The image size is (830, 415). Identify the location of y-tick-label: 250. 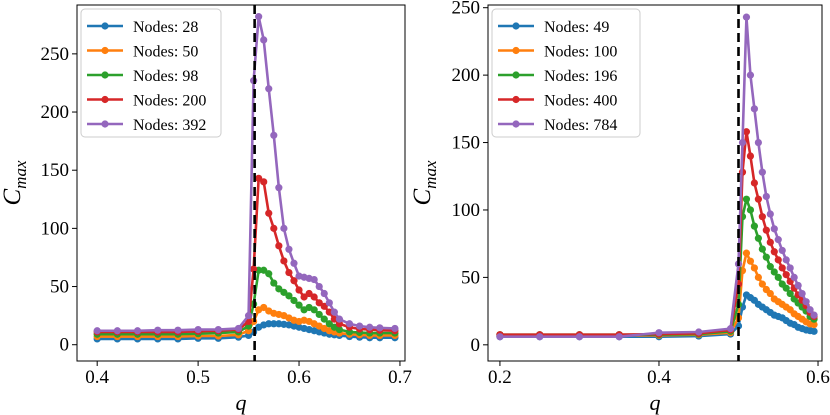
(55, 54).